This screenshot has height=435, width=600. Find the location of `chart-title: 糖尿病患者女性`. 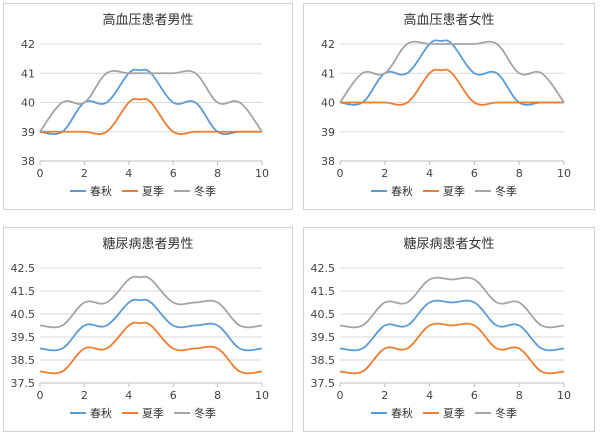

chart-title: 糖尿病患者女性 is located at coordinates (448, 244).